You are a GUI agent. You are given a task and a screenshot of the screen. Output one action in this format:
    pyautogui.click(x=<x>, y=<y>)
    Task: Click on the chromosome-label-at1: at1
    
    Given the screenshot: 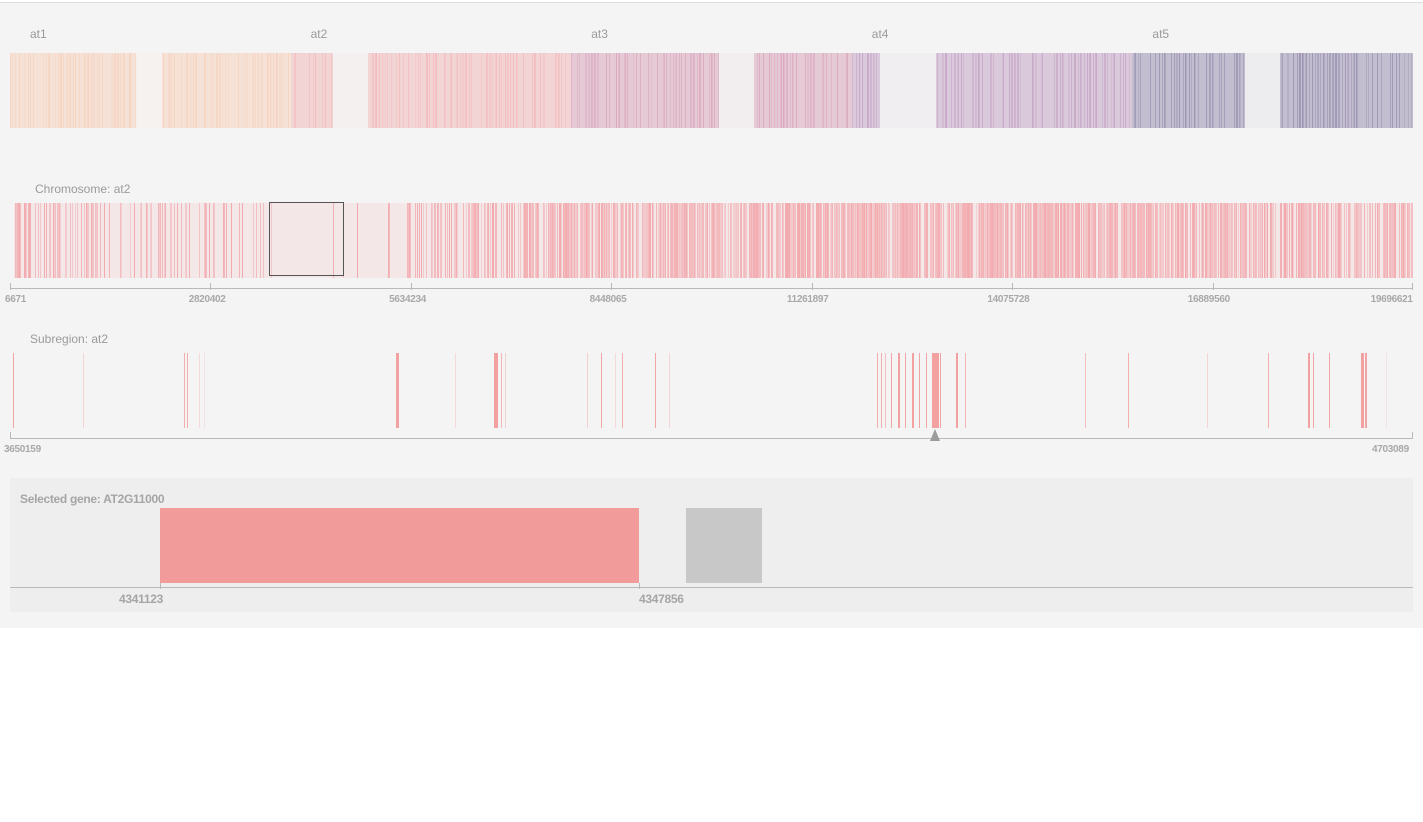 What is the action you would take?
    pyautogui.click(x=38, y=34)
    